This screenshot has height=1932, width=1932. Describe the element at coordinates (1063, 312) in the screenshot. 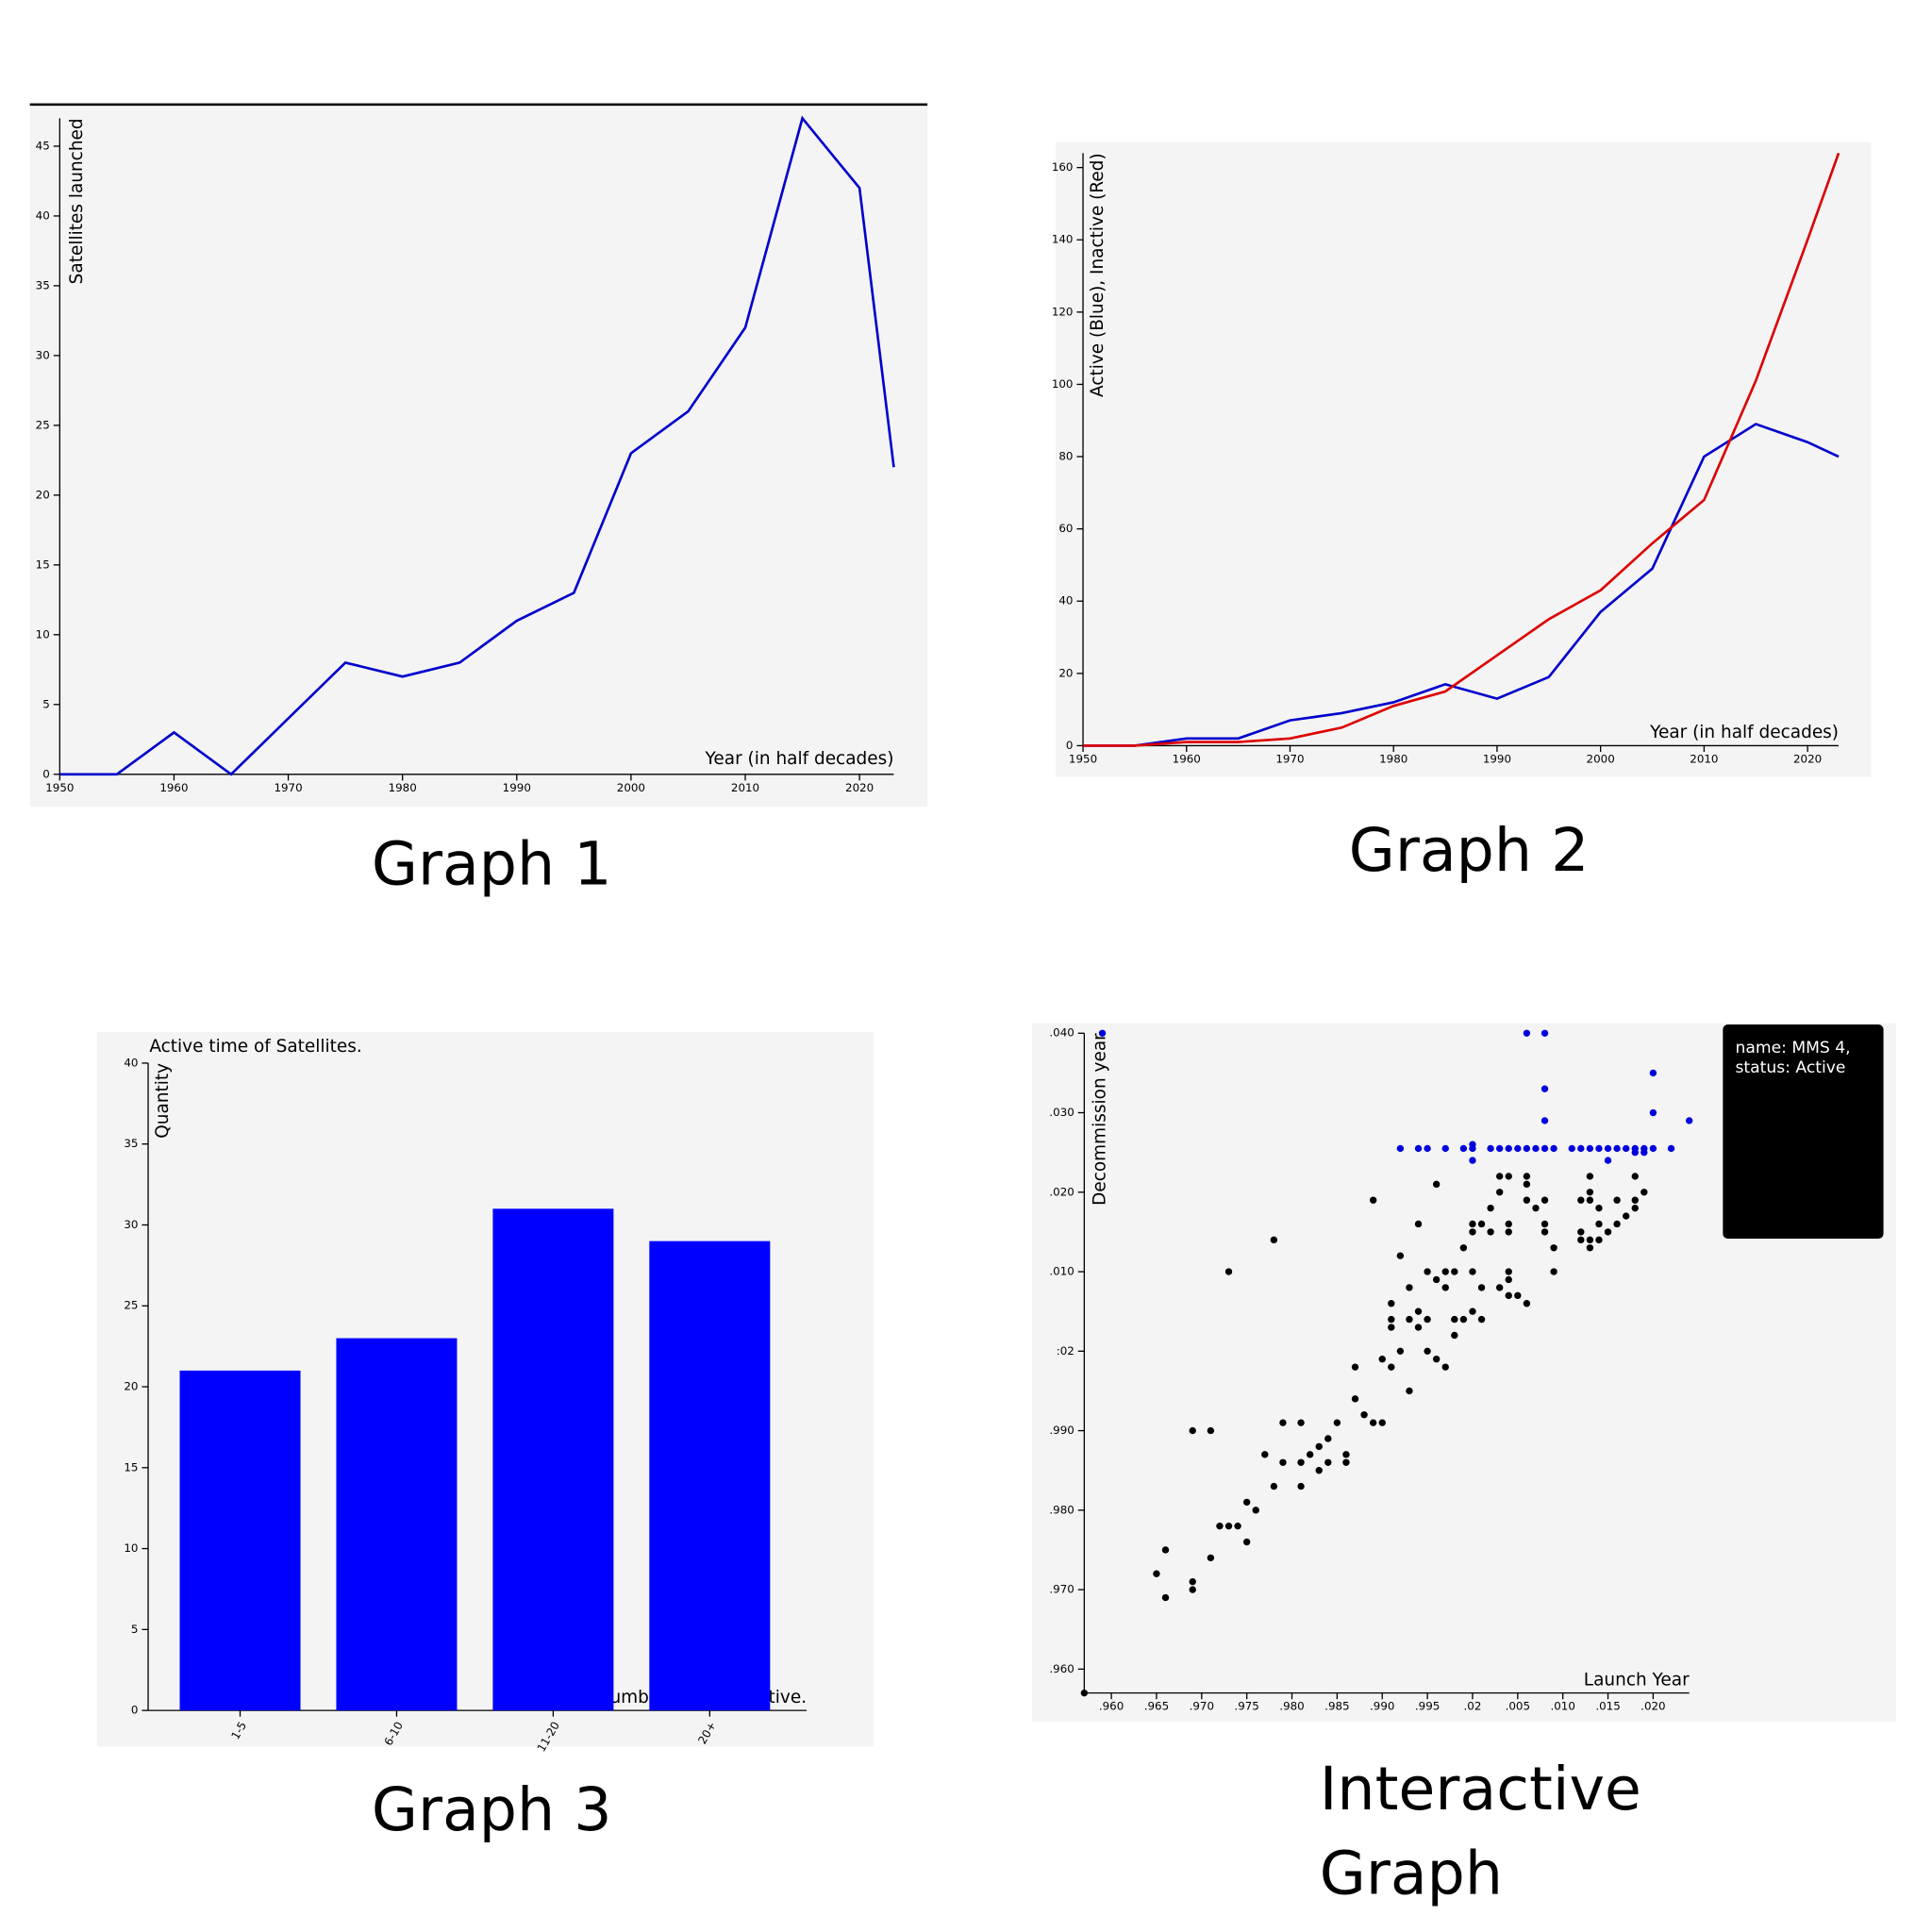

I see `y-tick-label: 120` at that location.